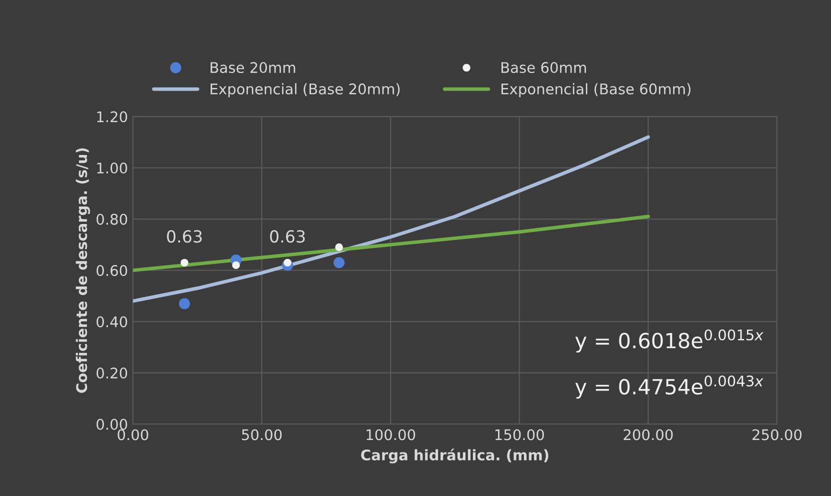 The image size is (831, 496). I want to click on x-tick-label: 250.00, so click(777, 434).